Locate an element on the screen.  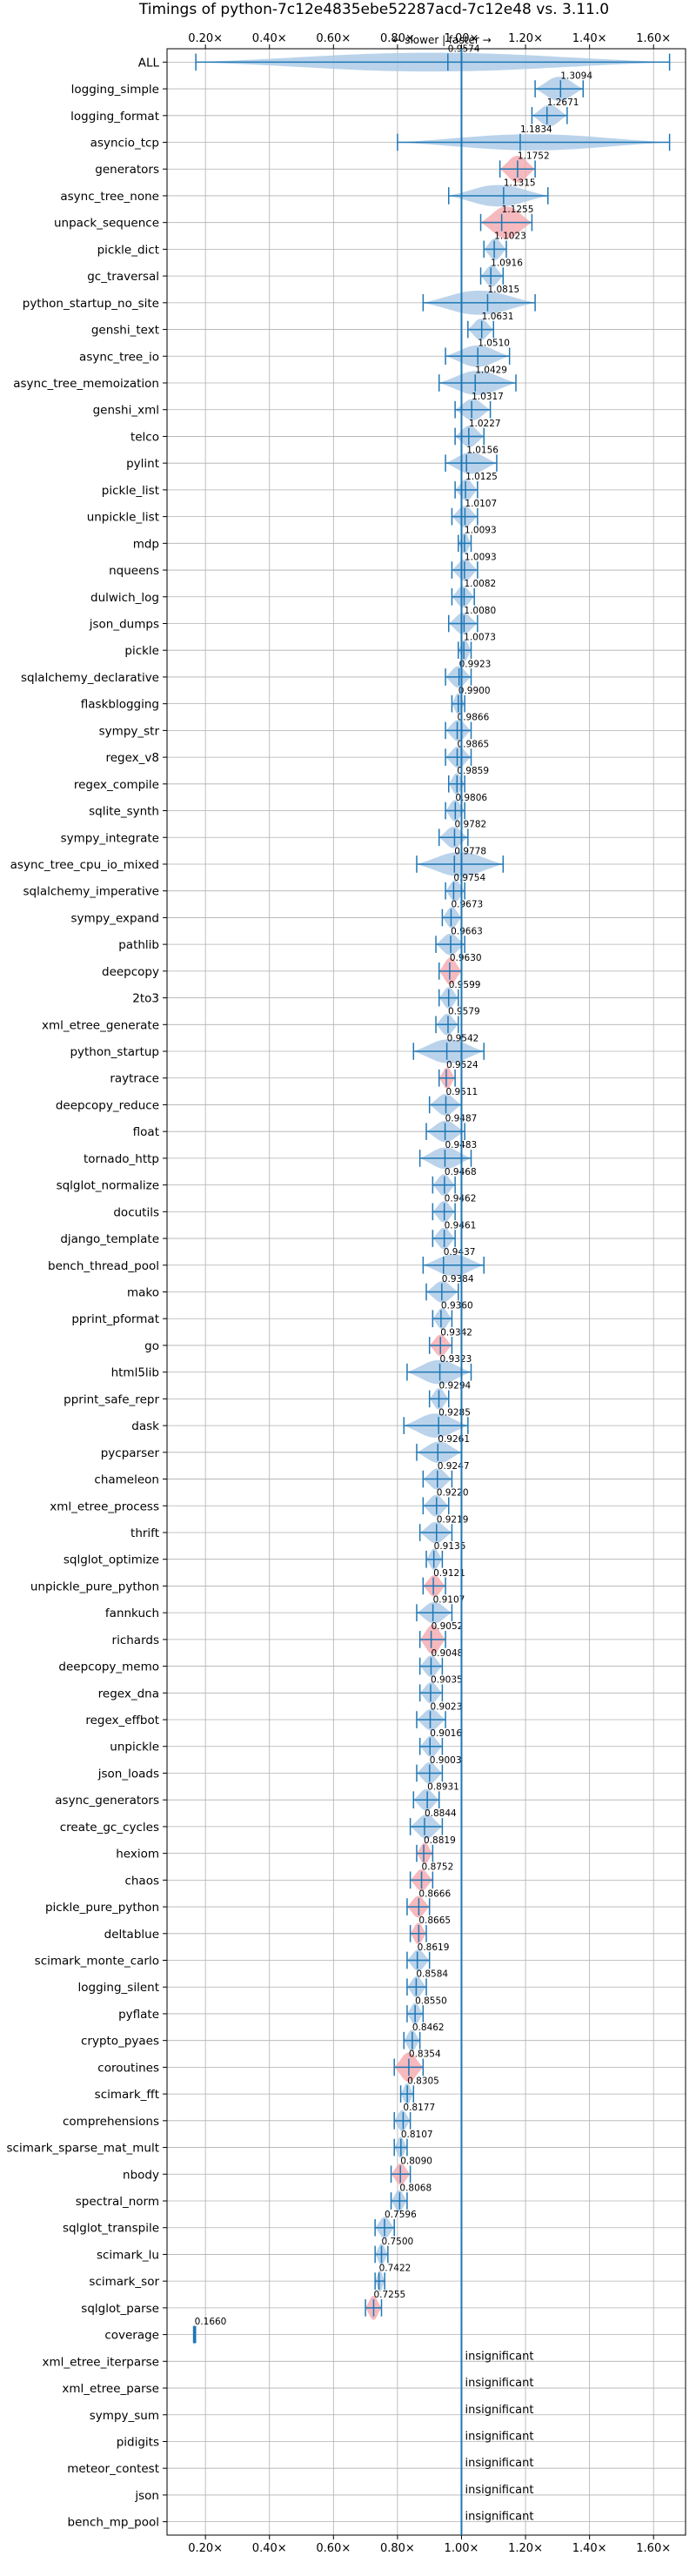
benchmark-label: pprint_pformat is located at coordinates (115, 1319).